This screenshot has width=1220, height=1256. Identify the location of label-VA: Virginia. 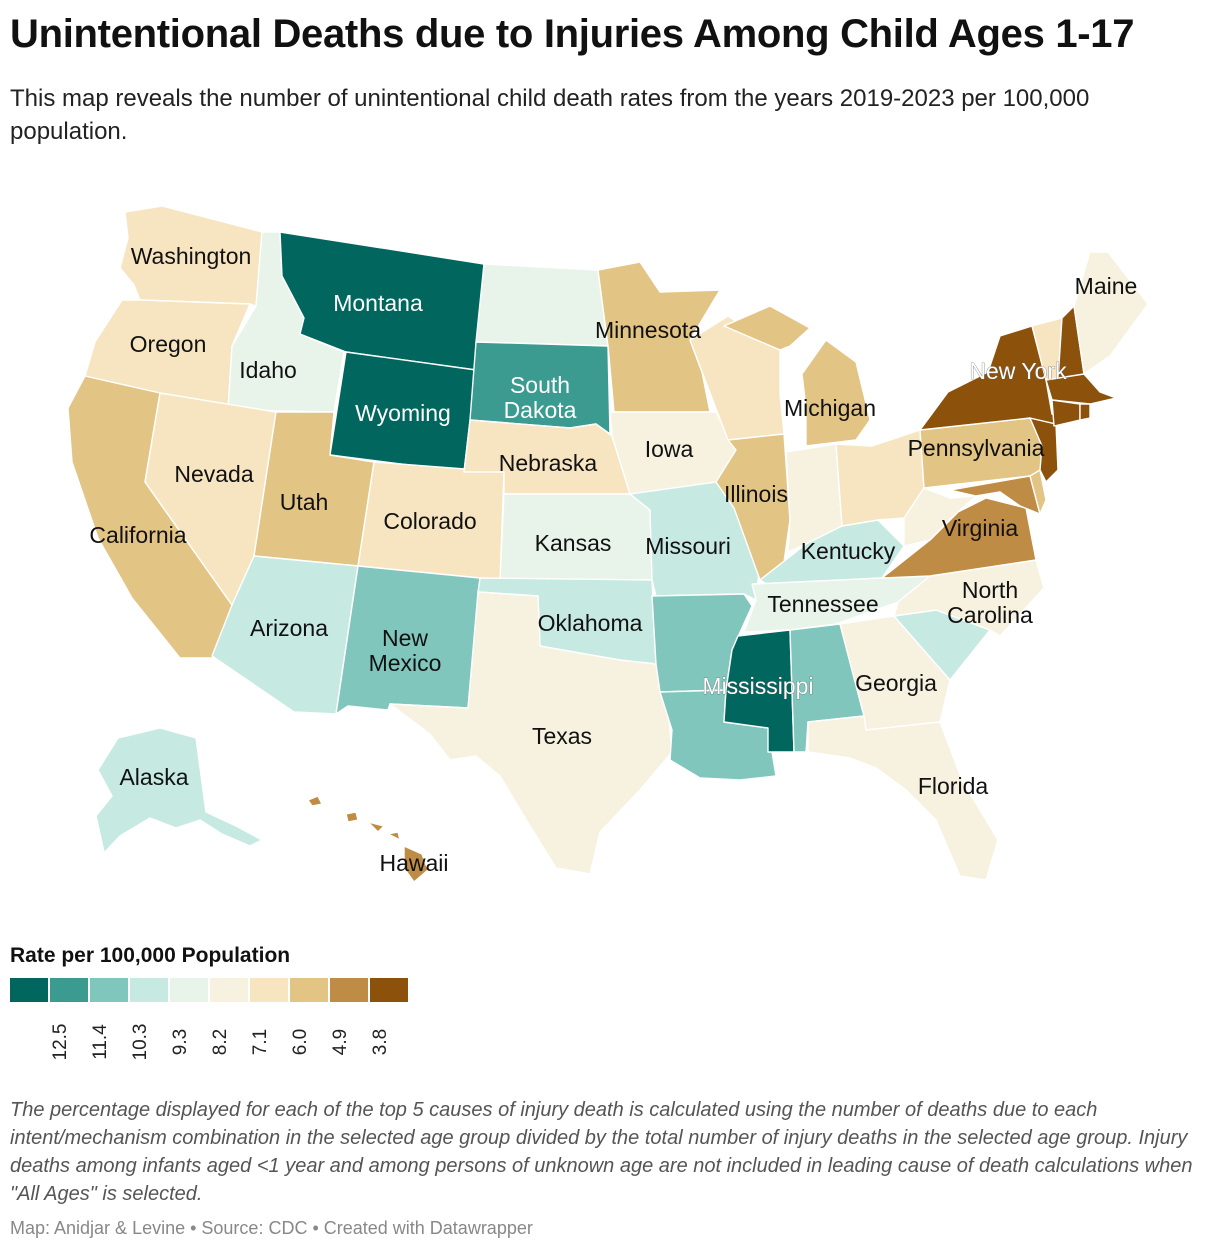
(980, 528).